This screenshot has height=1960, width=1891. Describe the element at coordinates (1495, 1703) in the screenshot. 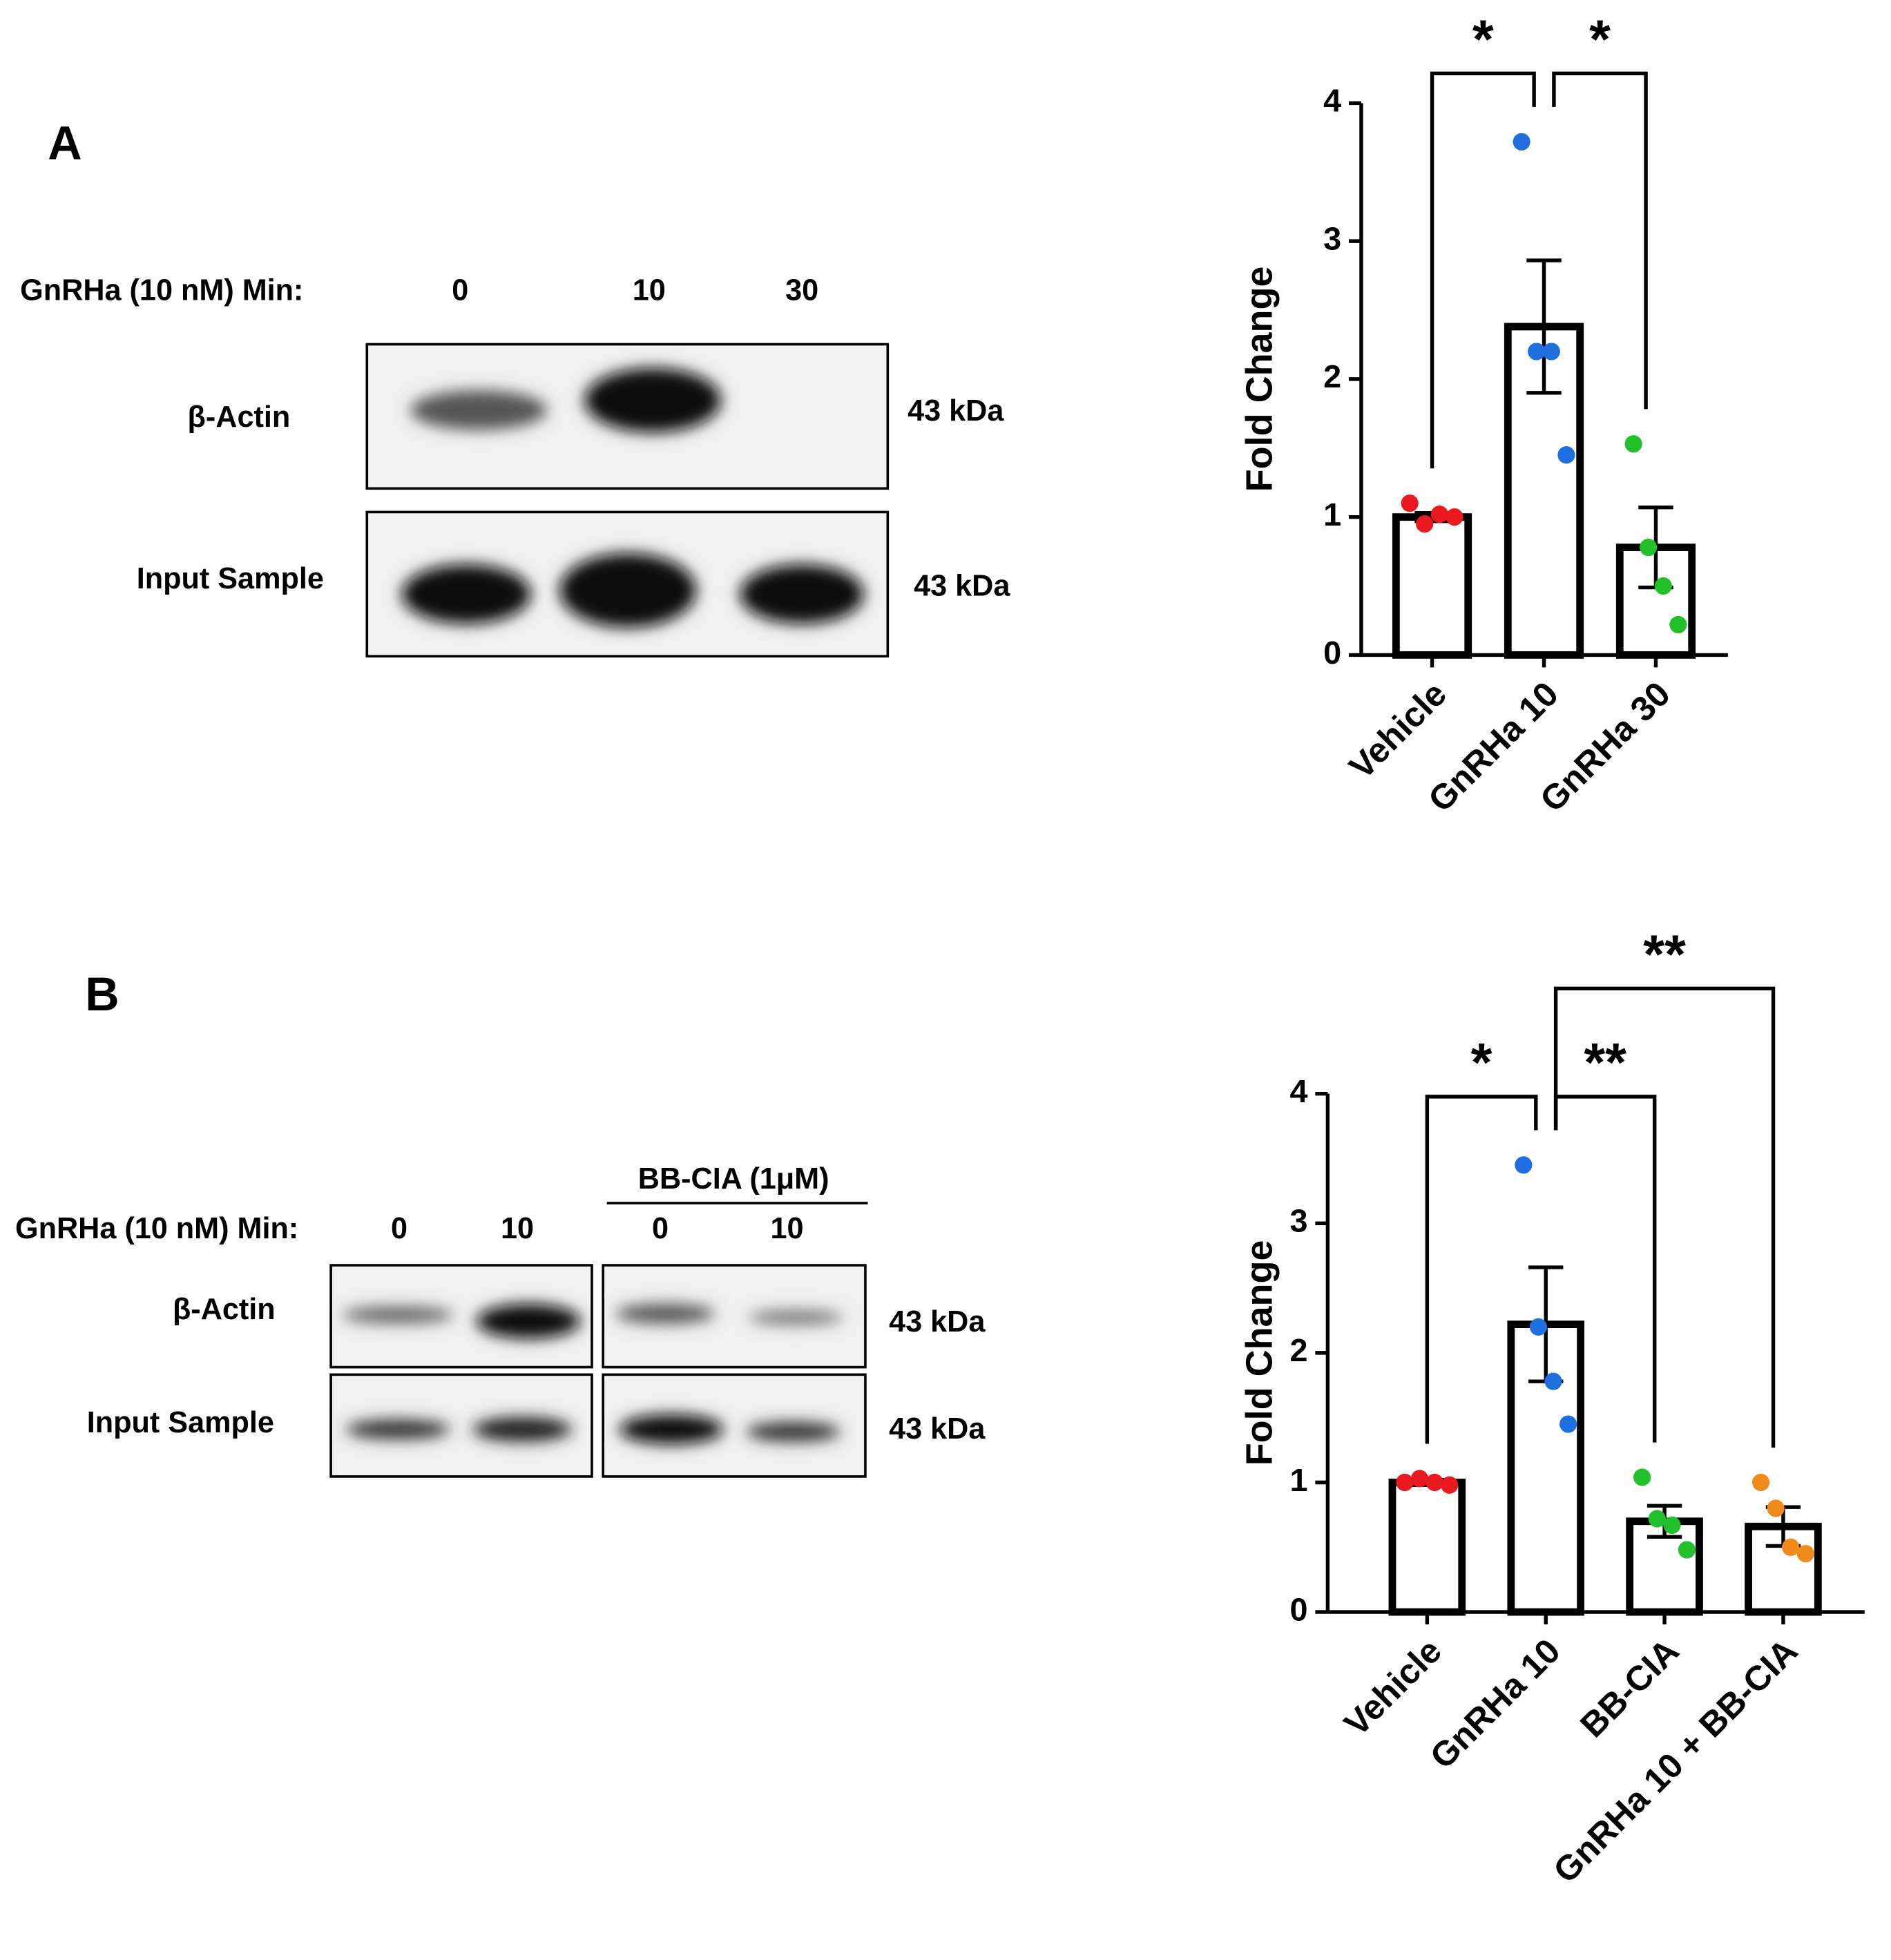

I see `x-tick-label: GnRHa 10` at that location.